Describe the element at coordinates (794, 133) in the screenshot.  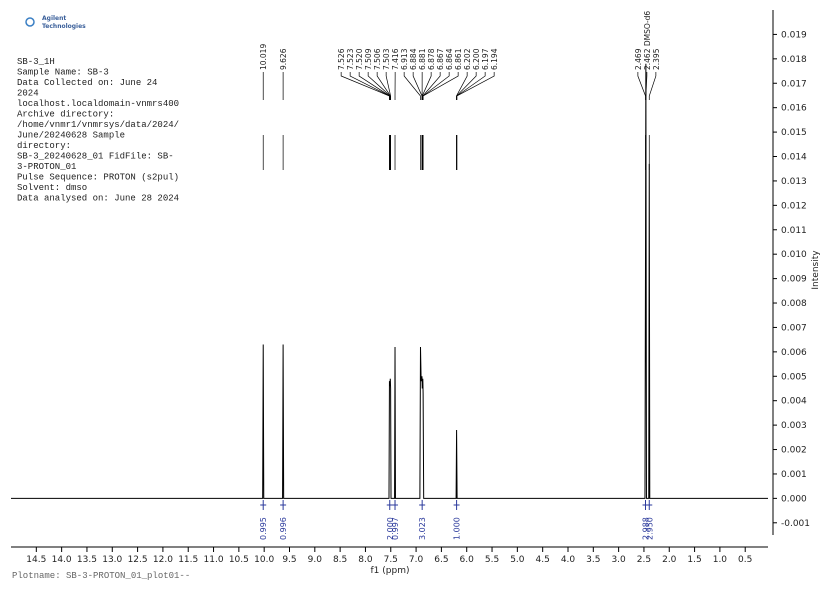
I see `y-tick-label: 0.015` at that location.